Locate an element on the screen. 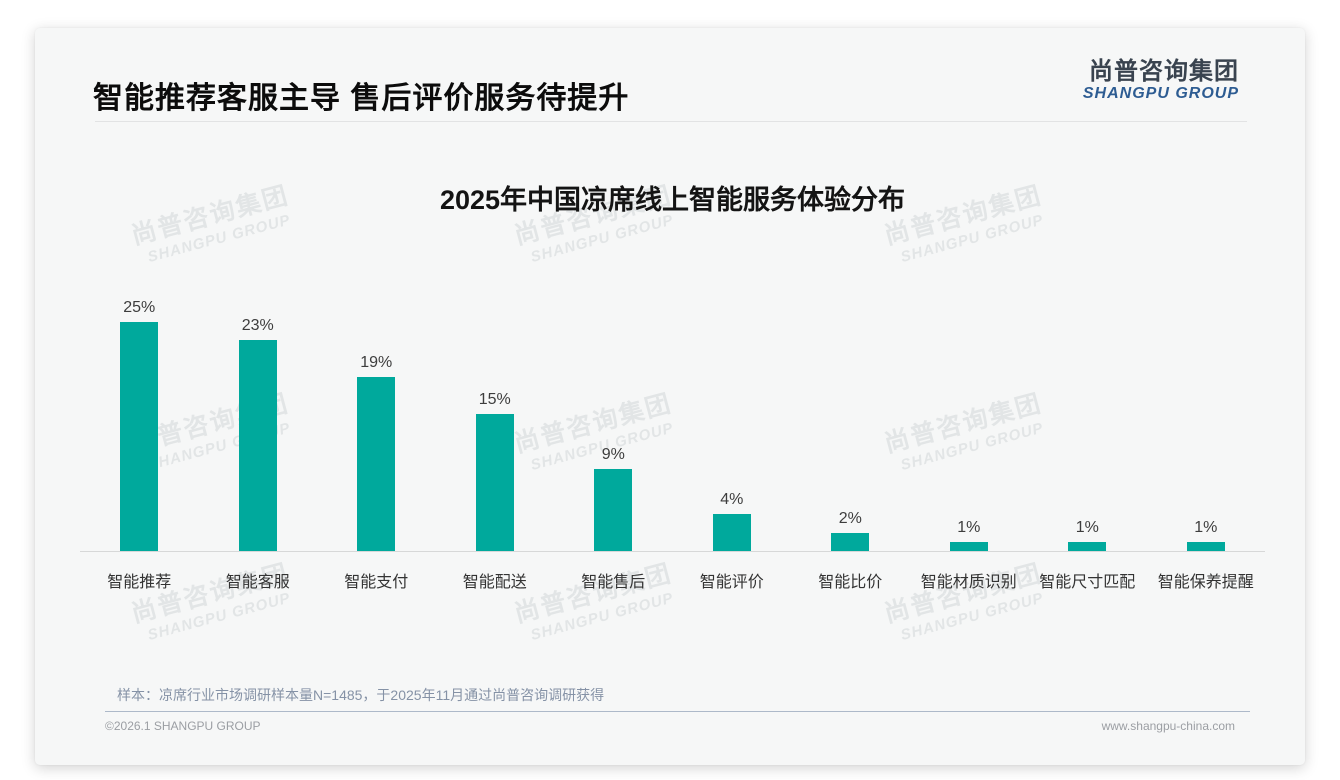 This screenshot has width=1340, height=780. company-logo: 尚普咨询集团 SHANGPU GROUP is located at coordinates (1160, 80).